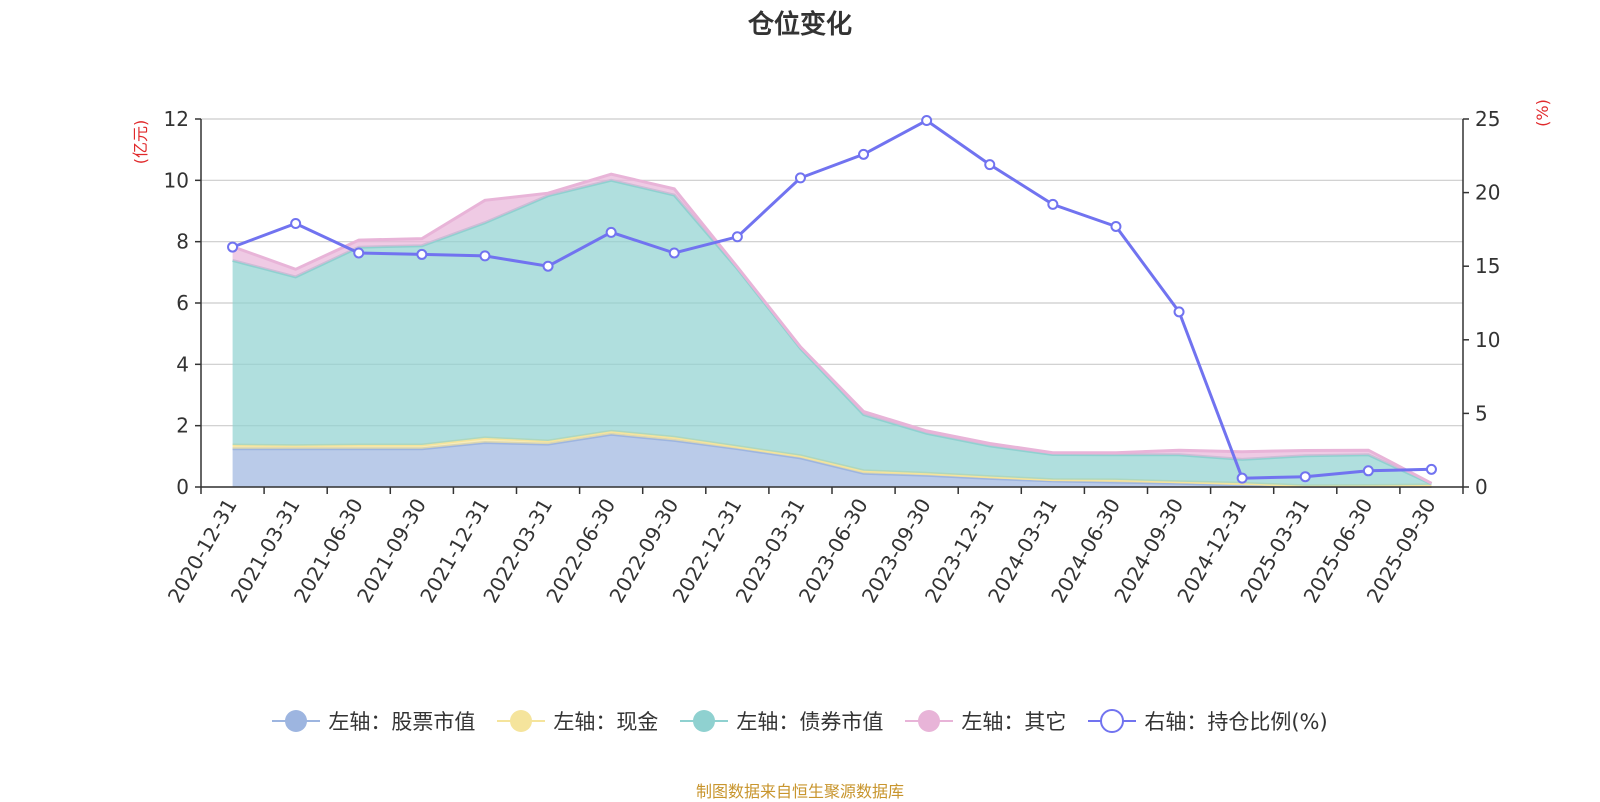 The image size is (1600, 802). I want to click on left-tick-label-0: 0, so click(182, 487).